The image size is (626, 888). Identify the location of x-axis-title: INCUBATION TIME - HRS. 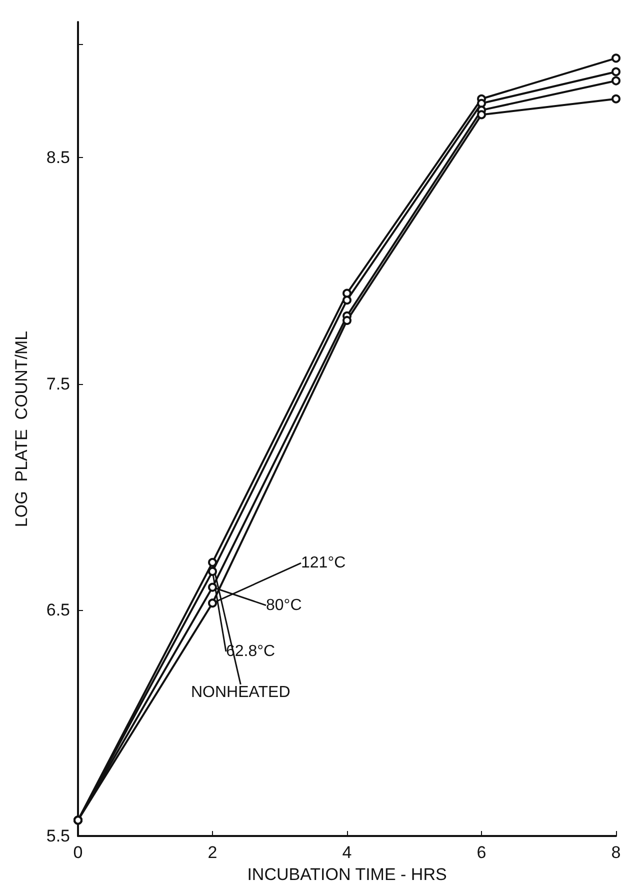
(347, 874).